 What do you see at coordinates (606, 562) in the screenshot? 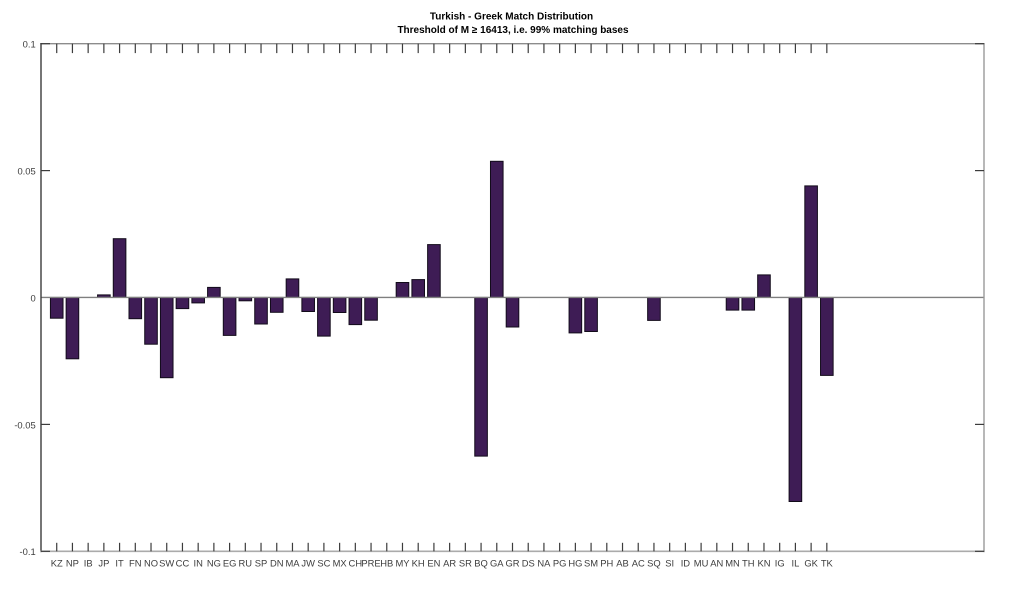
I see `svg-text: PH` at bounding box center [606, 562].